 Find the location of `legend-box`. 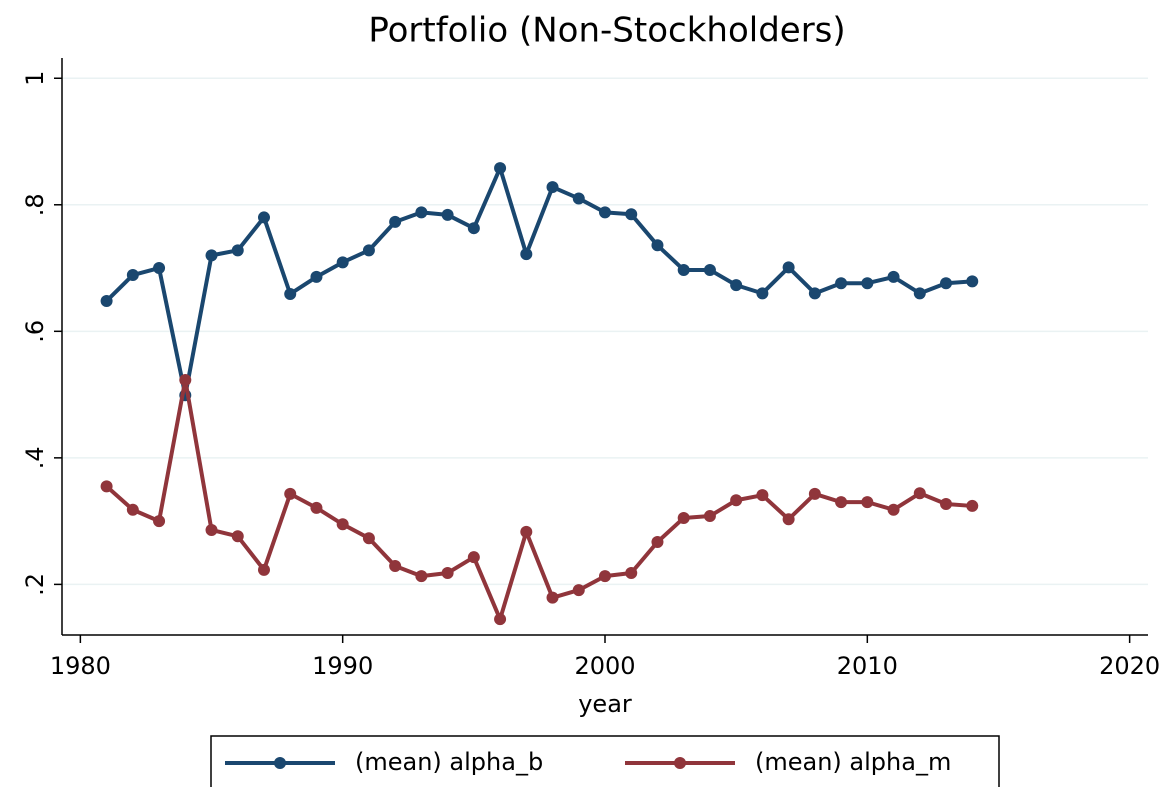

legend-box is located at coordinates (605, 761).